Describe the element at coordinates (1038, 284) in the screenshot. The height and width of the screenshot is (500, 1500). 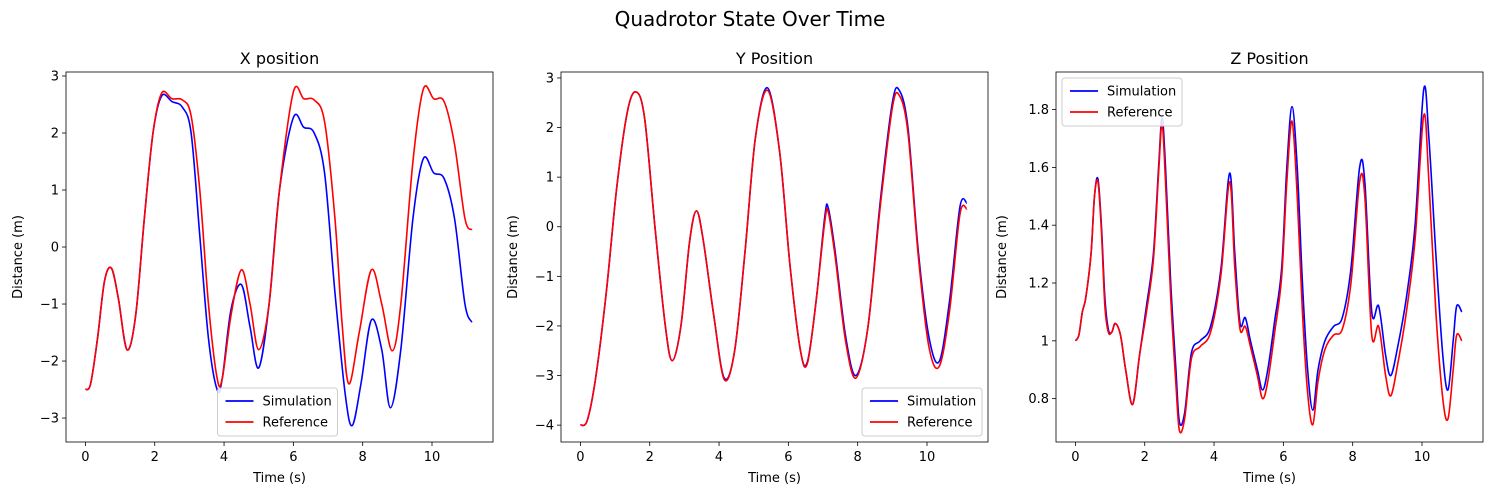
I see `y-tick-label: 1.2` at that location.